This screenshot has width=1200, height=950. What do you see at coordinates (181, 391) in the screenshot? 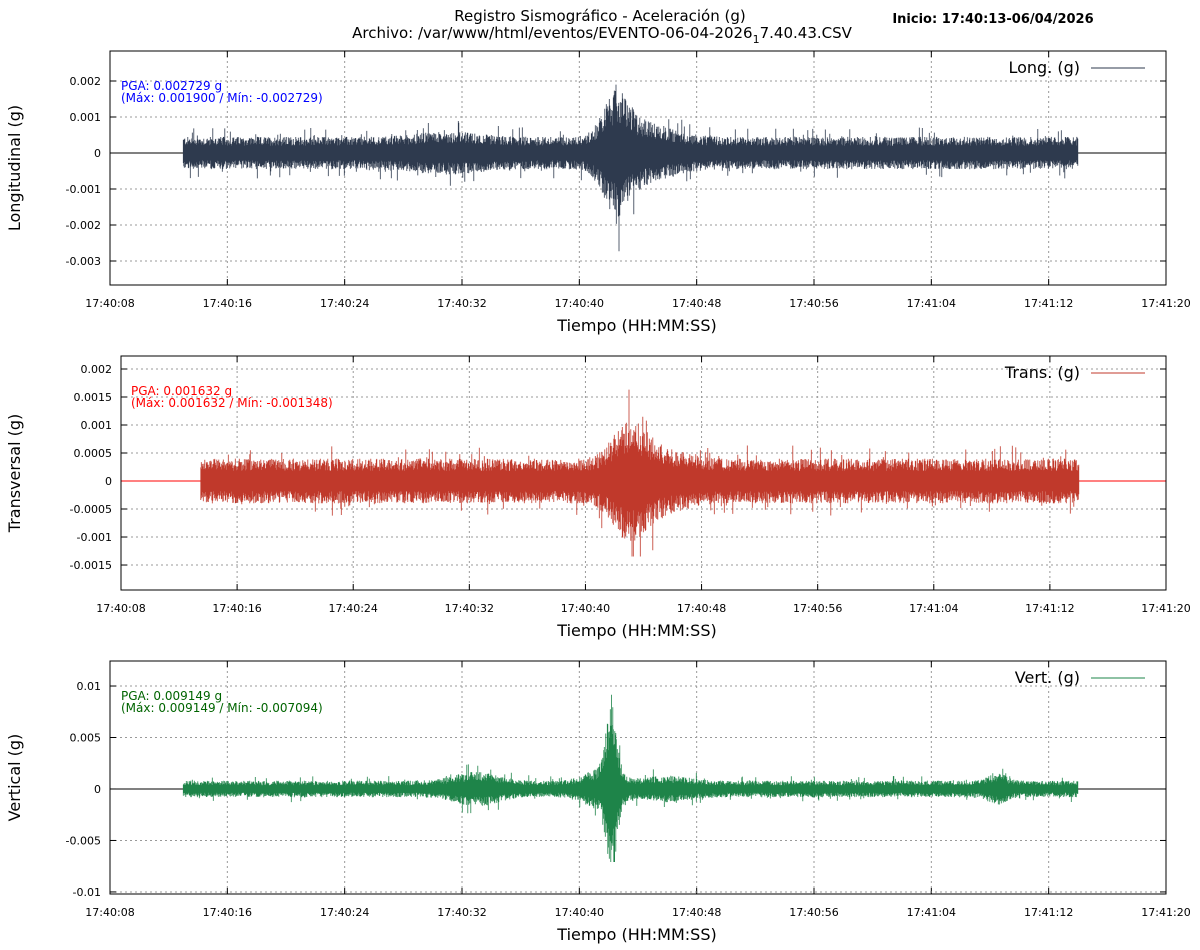
I see `pga-annotation: PGA: 0.001632 g` at bounding box center [181, 391].